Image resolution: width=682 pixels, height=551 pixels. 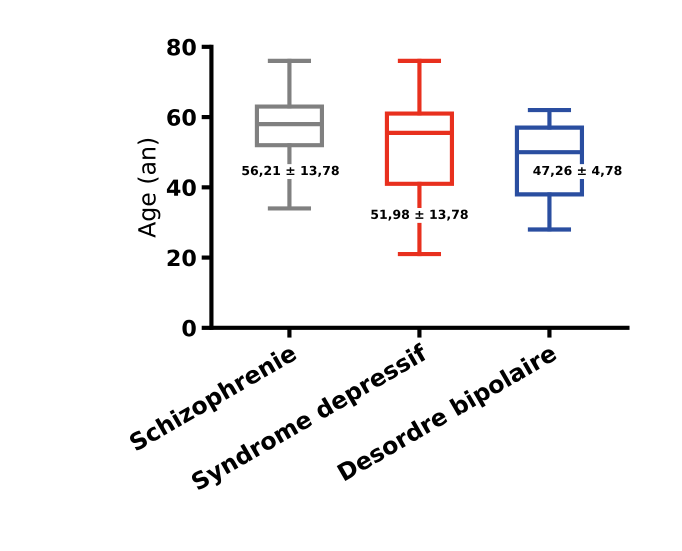 I want to click on annotation: 56,21 ± 13,78, so click(x=290, y=171).